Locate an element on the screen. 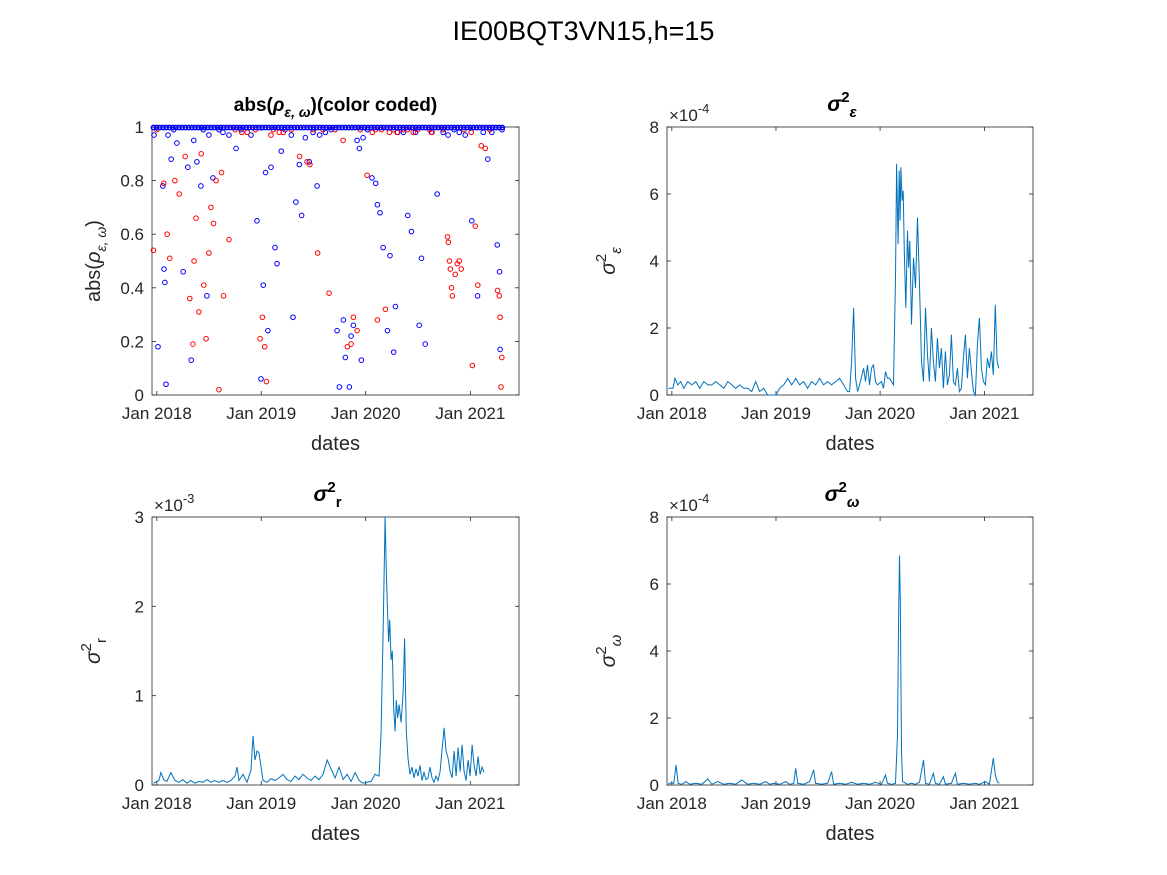 The image size is (1167, 875). y-axis-label: σ2ω is located at coordinates (609, 650).